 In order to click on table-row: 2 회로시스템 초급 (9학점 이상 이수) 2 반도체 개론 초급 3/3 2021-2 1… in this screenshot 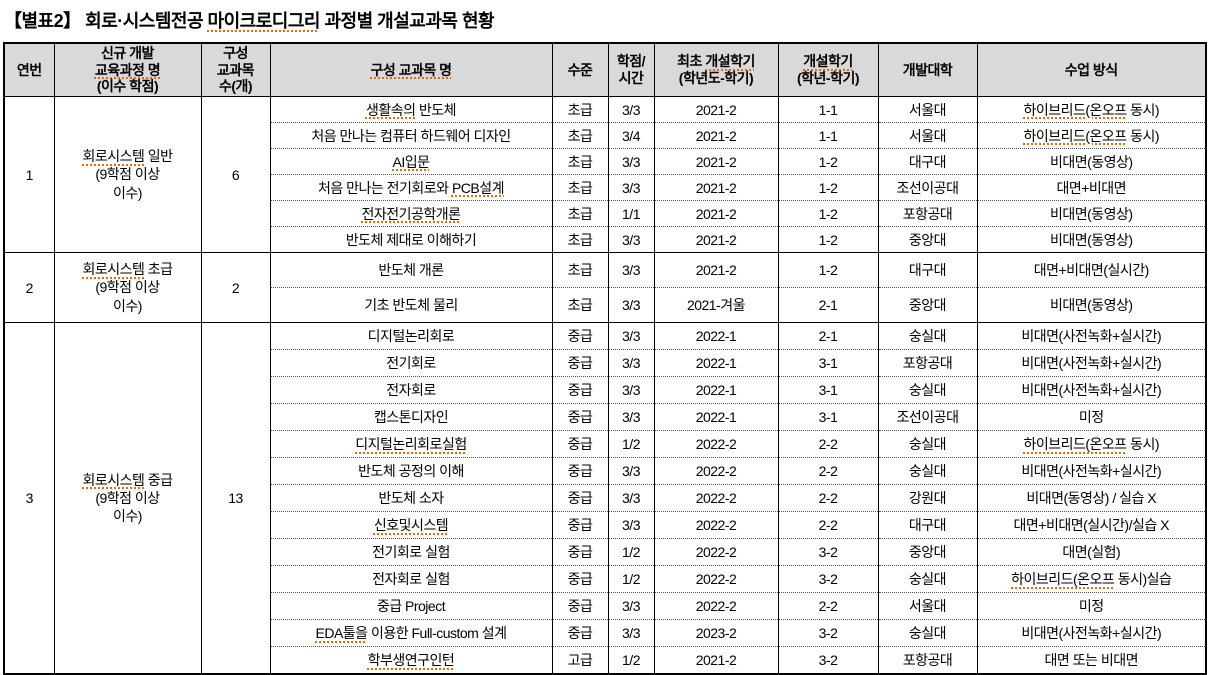, I will do `click(605, 287)`.